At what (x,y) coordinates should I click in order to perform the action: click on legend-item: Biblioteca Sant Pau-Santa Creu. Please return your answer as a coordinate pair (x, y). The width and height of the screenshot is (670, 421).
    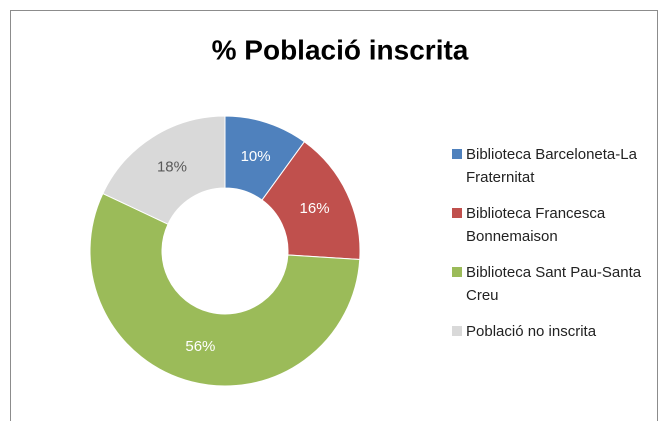
    Looking at the image, I should click on (547, 284).